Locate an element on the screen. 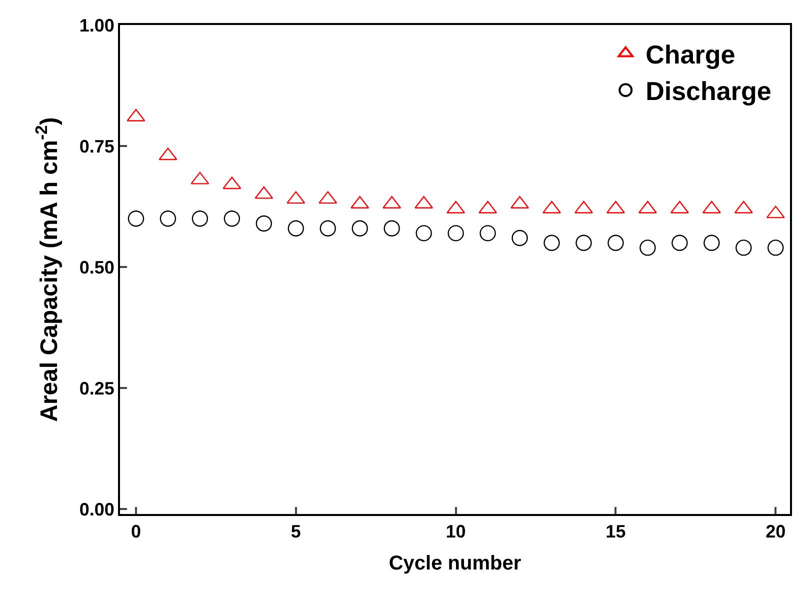  x-tick-label: 5 is located at coordinates (295, 532).